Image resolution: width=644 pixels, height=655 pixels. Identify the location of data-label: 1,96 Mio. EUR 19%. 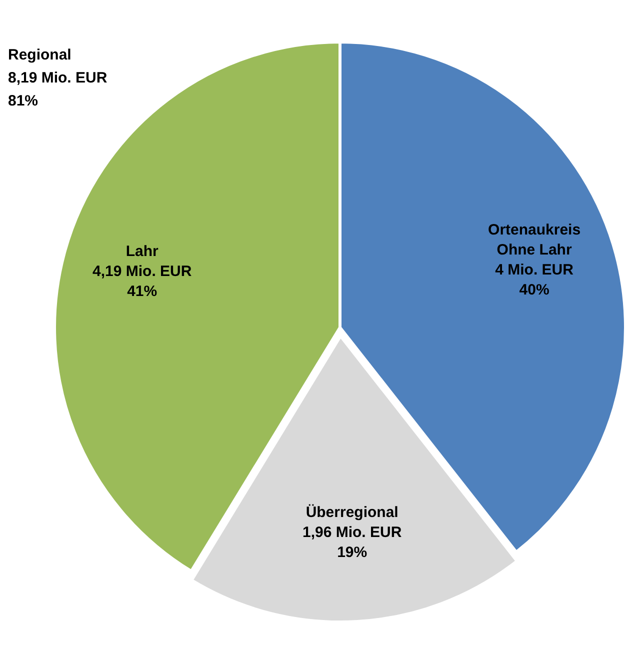
(352, 542).